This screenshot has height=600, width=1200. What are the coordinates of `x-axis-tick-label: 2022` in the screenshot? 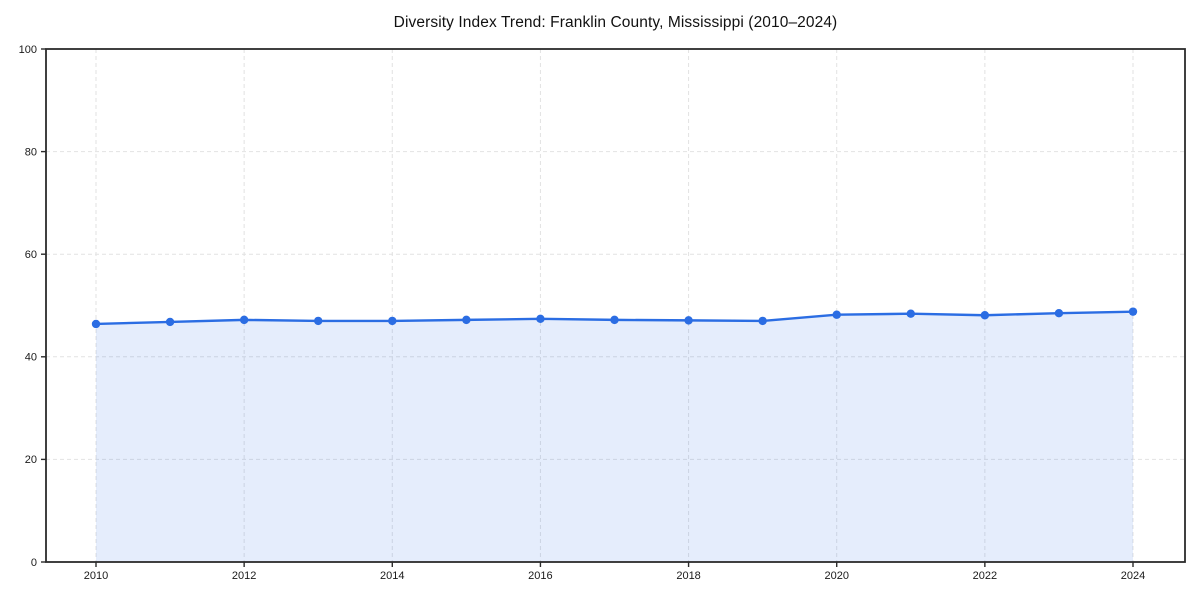 It's located at (985, 576).